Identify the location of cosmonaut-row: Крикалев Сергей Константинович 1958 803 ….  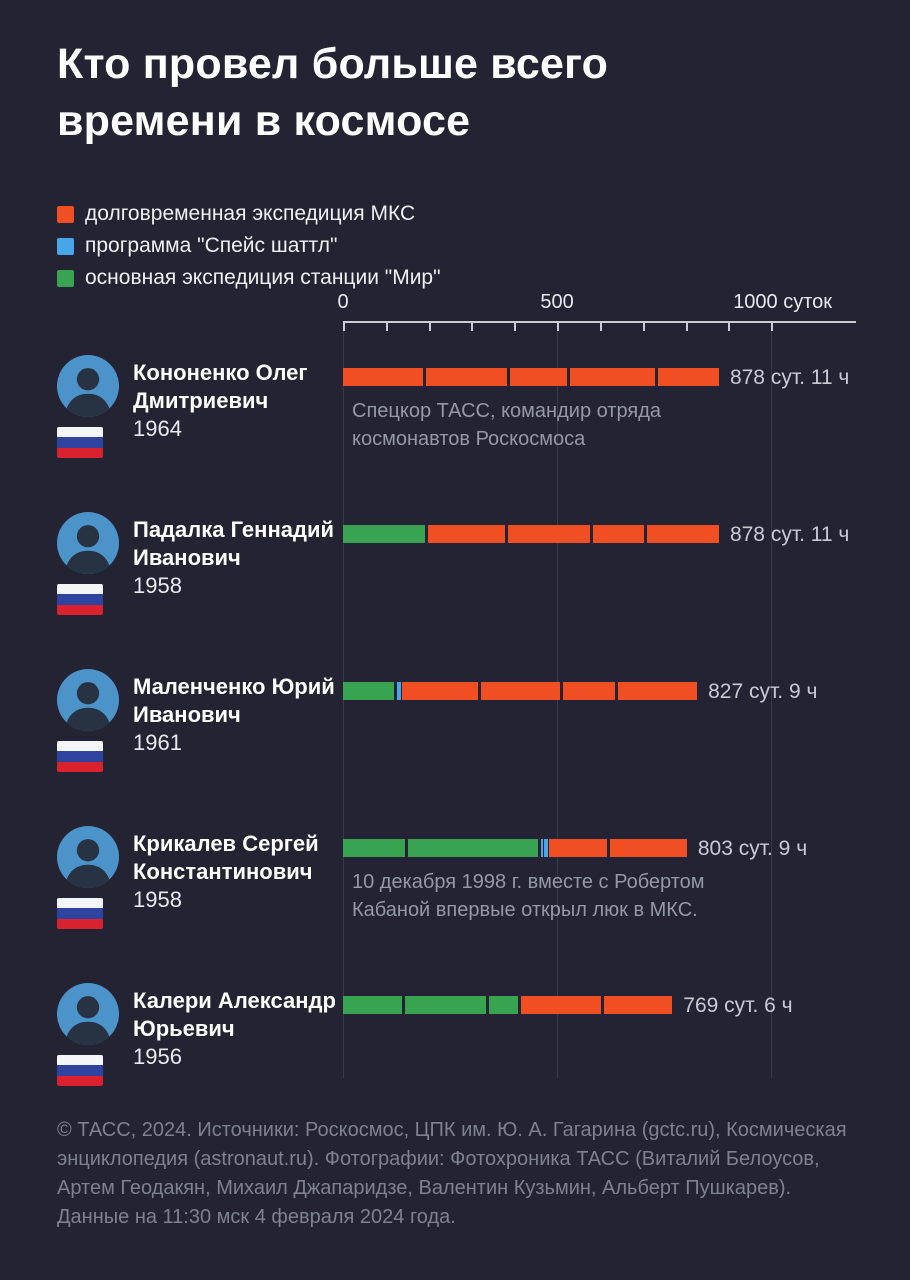
(455, 904).